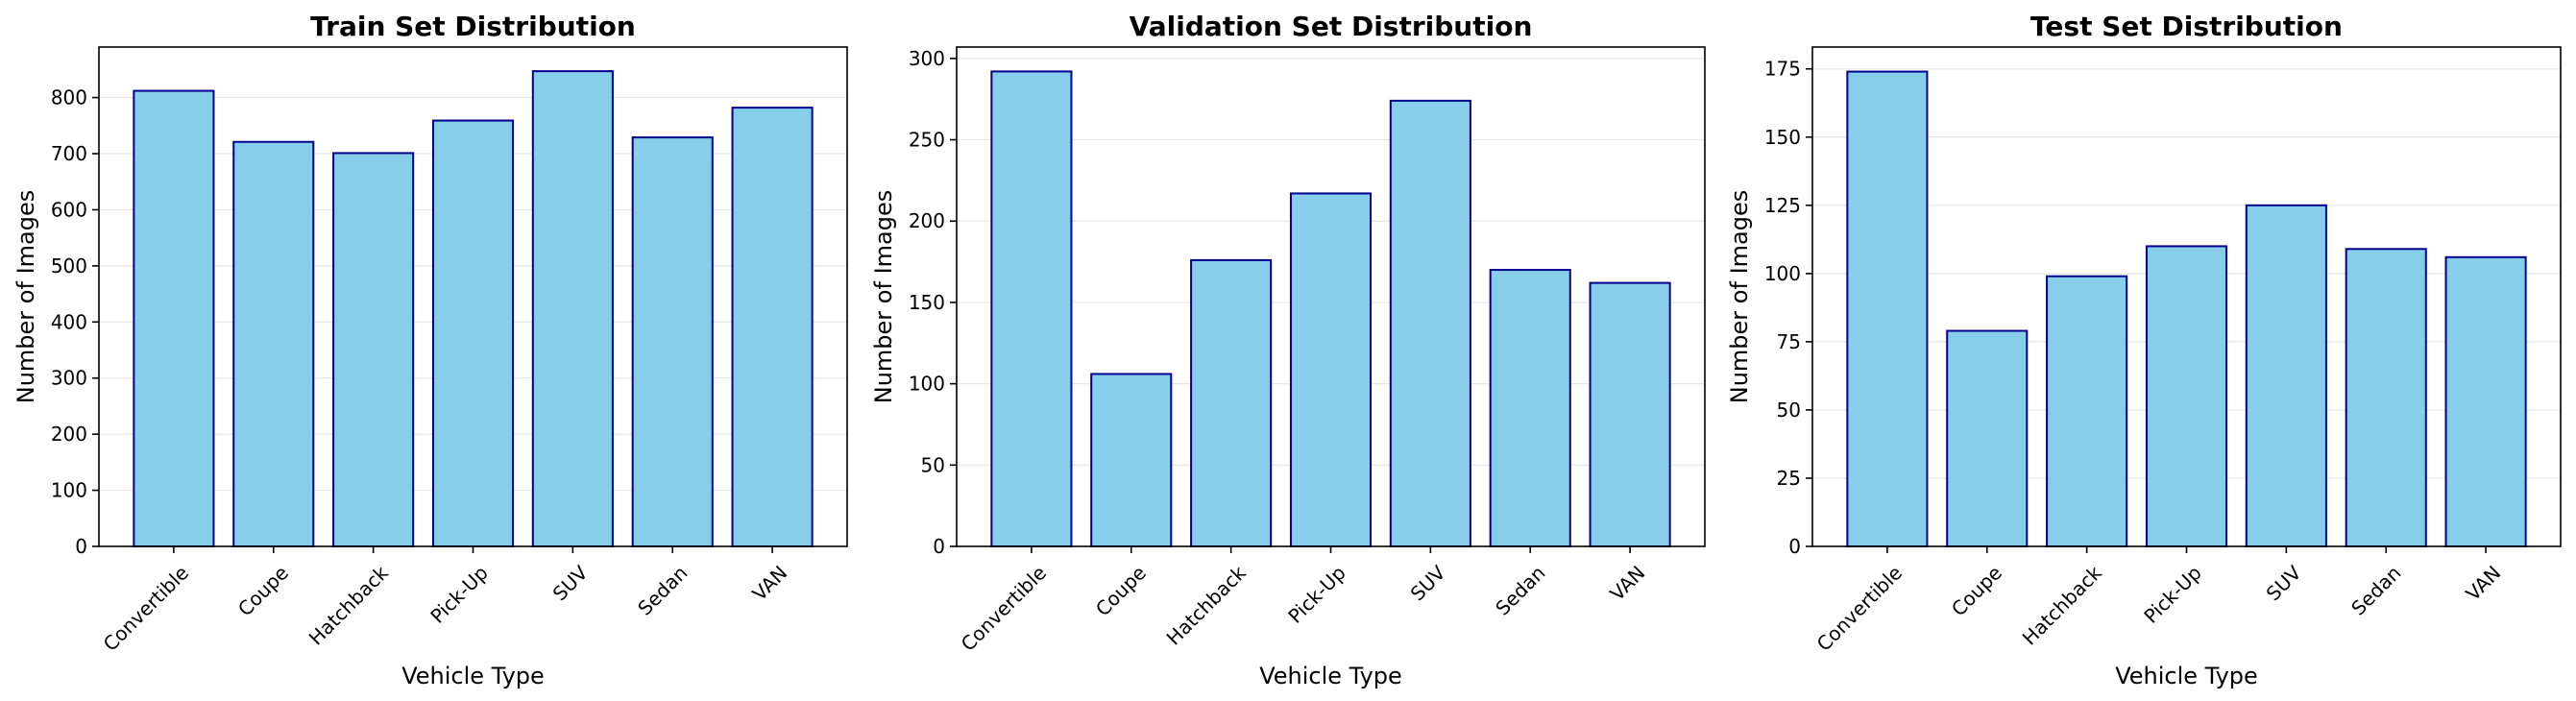 This screenshot has width=2576, height=701. Describe the element at coordinates (69, 209) in the screenshot. I see `y-tick-label: 600` at that location.